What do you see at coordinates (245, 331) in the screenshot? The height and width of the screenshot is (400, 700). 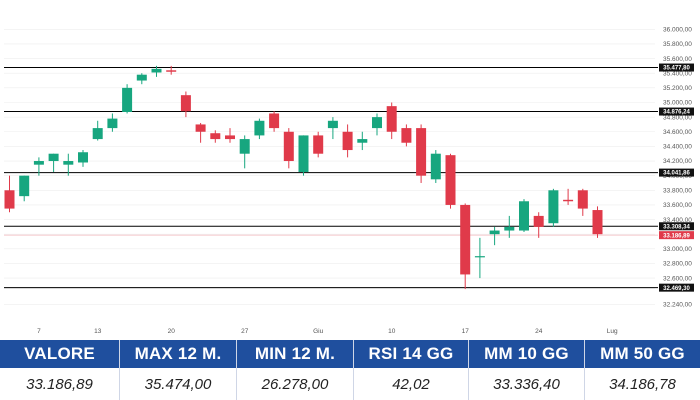 I see `x-tick-label: 27` at bounding box center [245, 331].